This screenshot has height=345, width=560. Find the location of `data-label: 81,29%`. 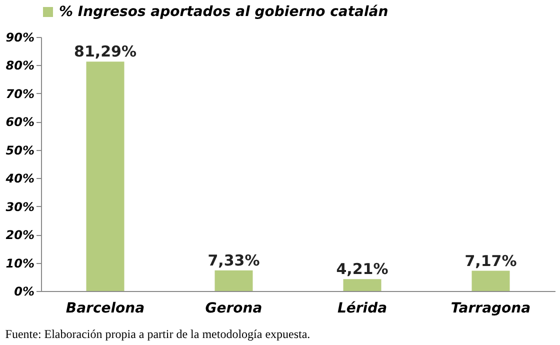

data-label: 81,29% is located at coordinates (105, 51).